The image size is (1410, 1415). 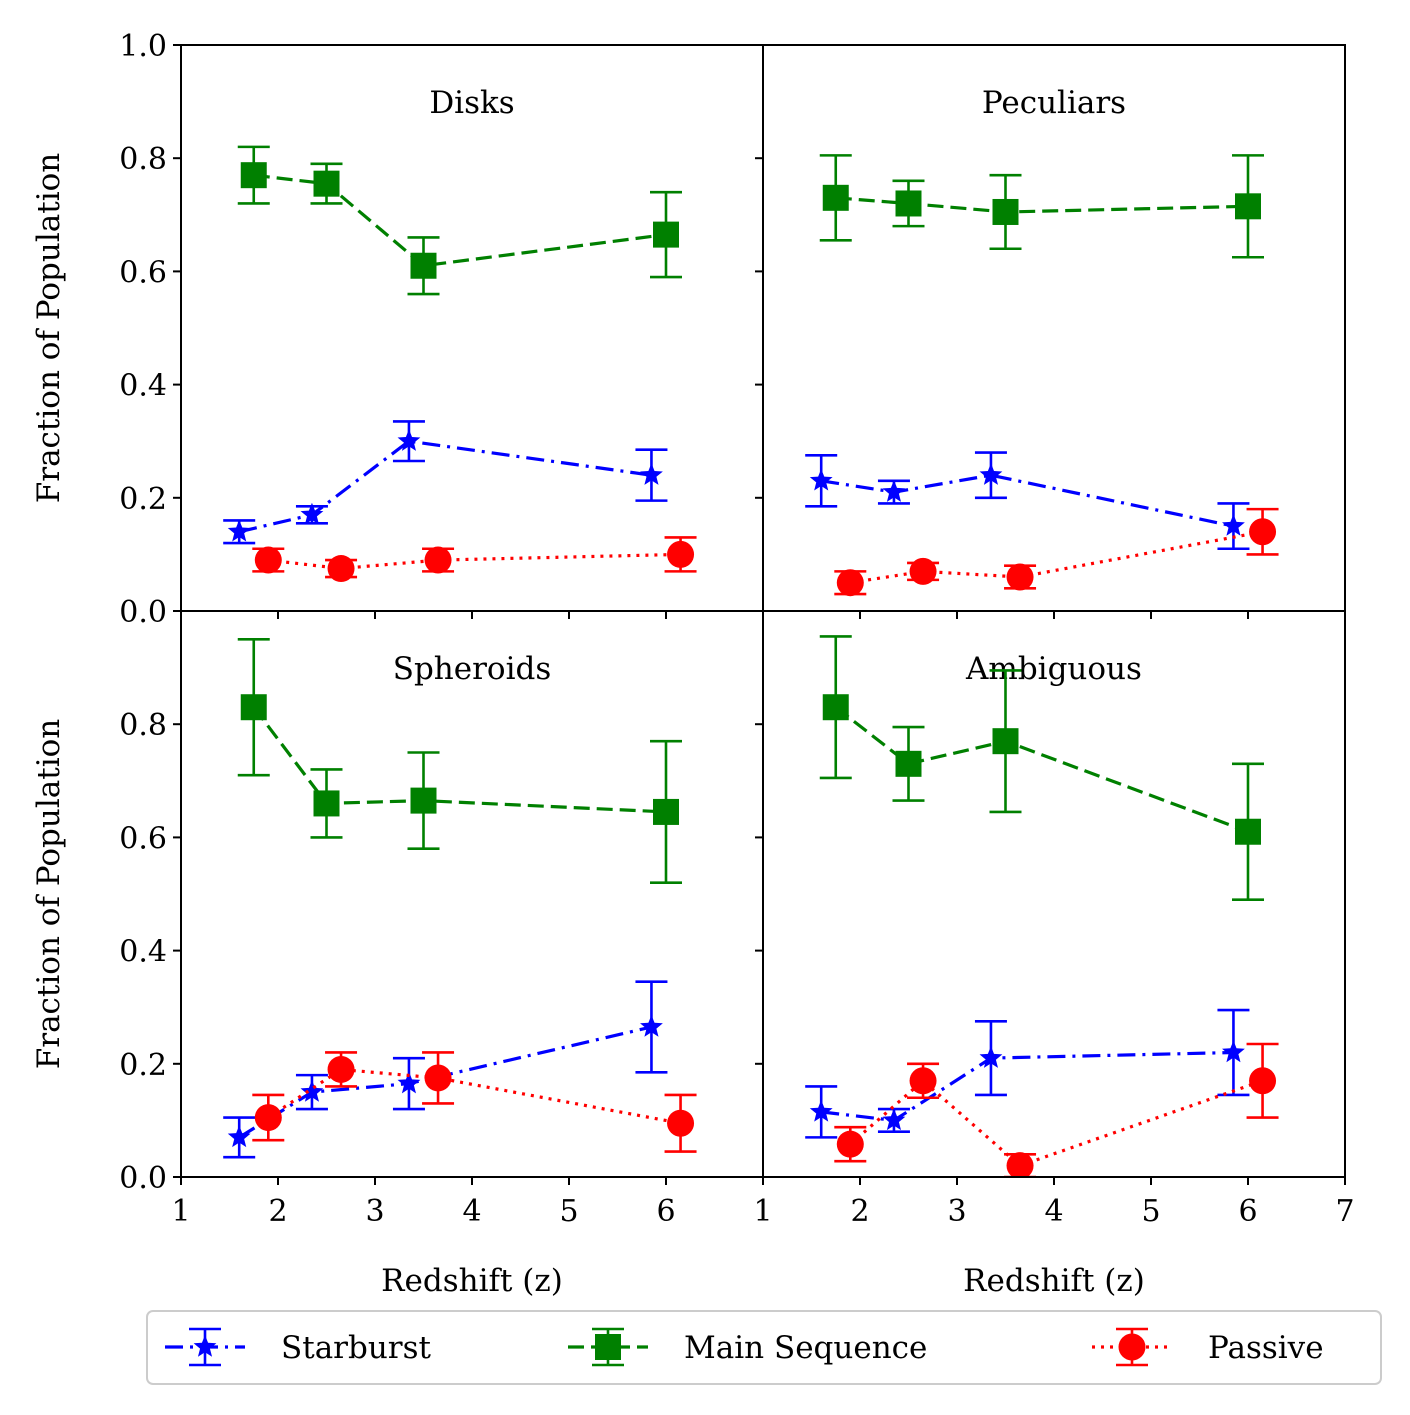 What do you see at coordinates (665, 1211) in the screenshot?
I see `x-tick-label: 6` at bounding box center [665, 1211].